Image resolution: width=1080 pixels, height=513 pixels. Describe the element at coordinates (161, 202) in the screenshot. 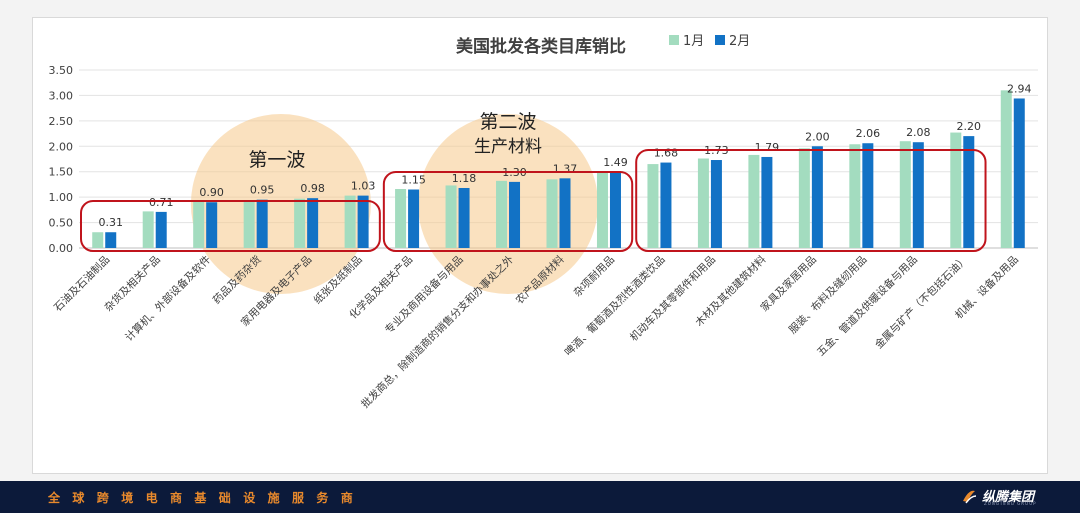

I see `data-label: 0.71` at that location.